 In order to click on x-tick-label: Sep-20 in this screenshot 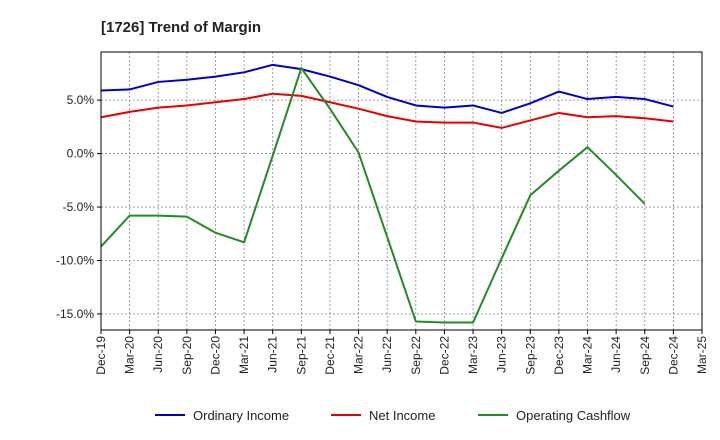, I will do `click(187, 355)`.